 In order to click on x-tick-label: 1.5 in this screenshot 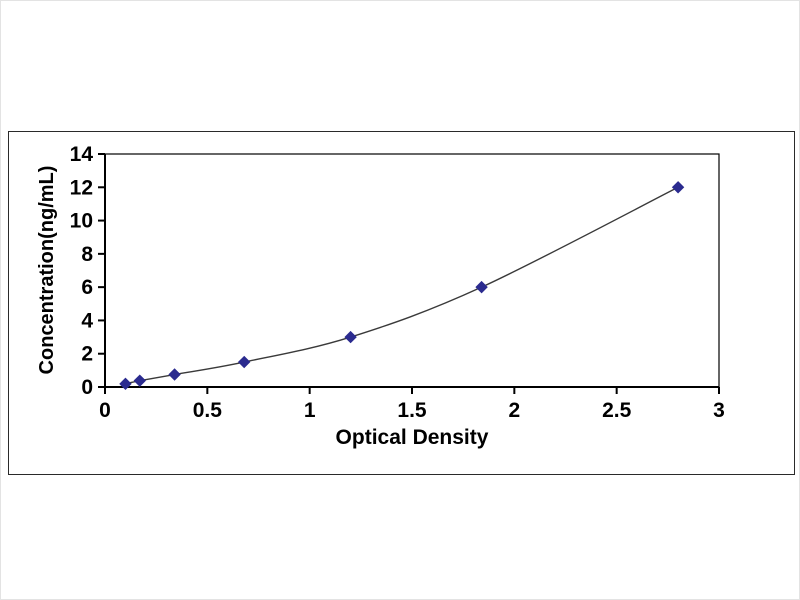, I will do `click(412, 410)`.